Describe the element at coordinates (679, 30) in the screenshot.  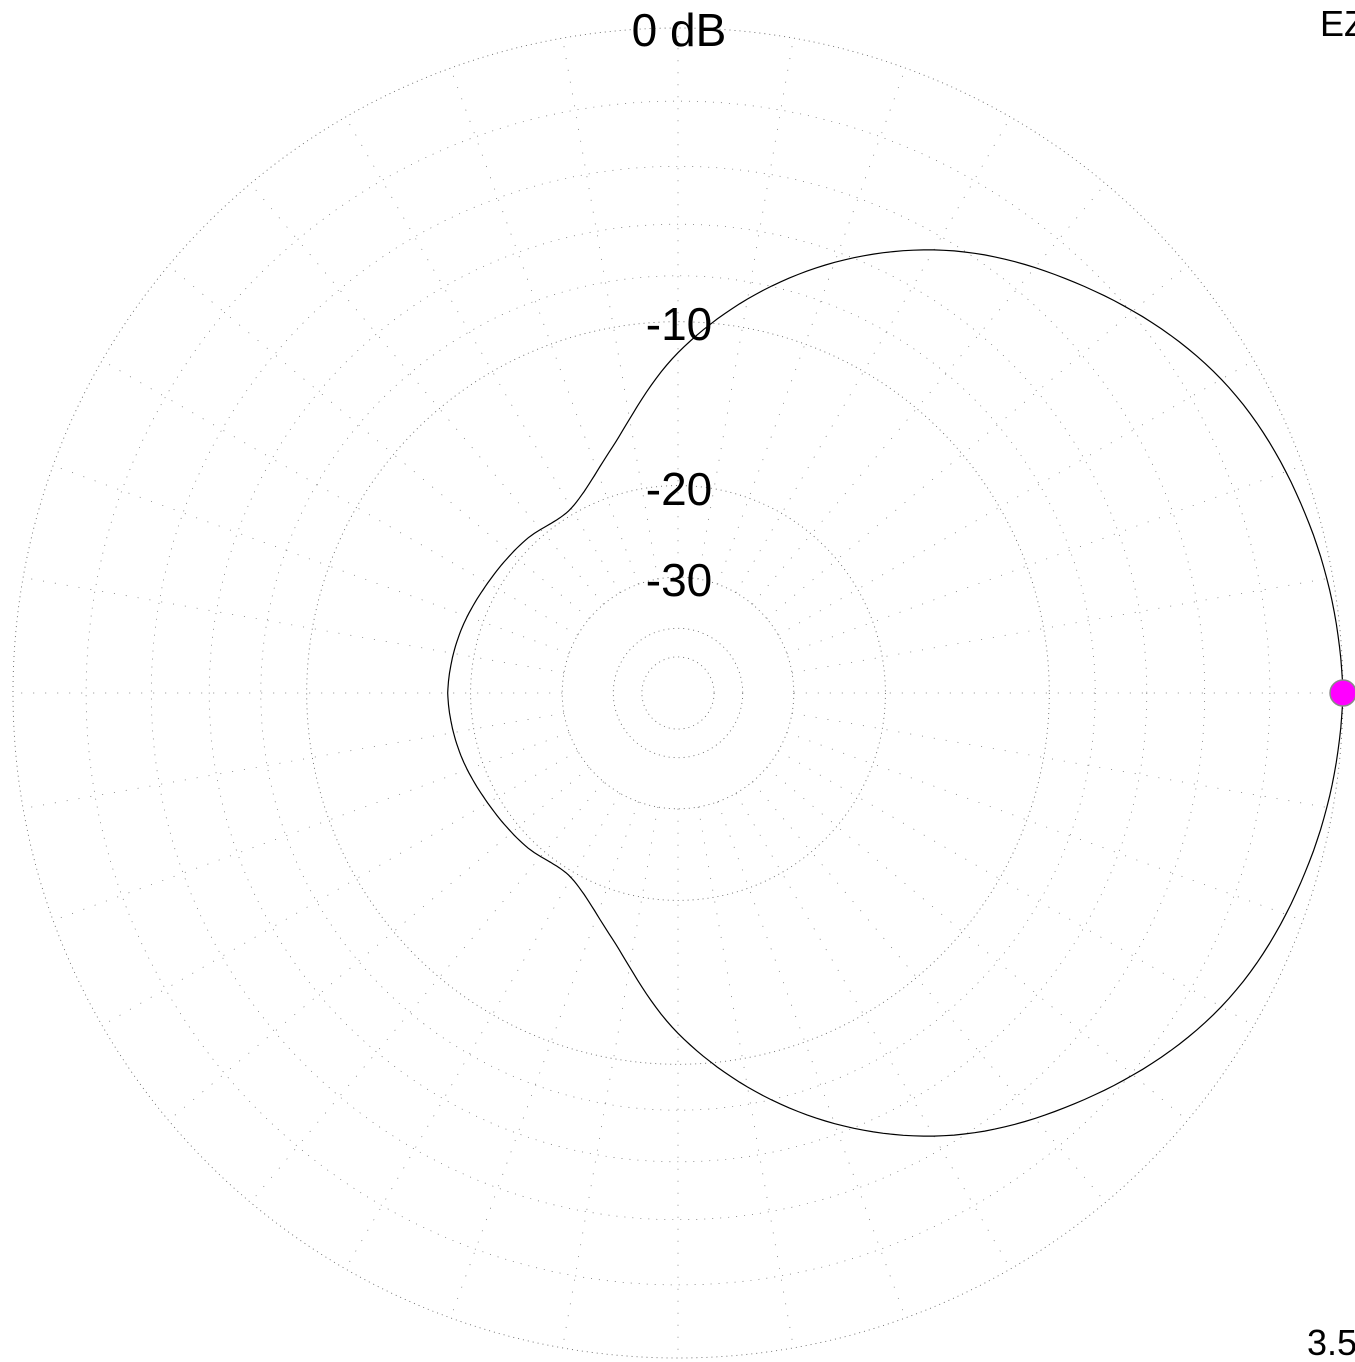
I see `ring-label-0db: 0 dB` at that location.